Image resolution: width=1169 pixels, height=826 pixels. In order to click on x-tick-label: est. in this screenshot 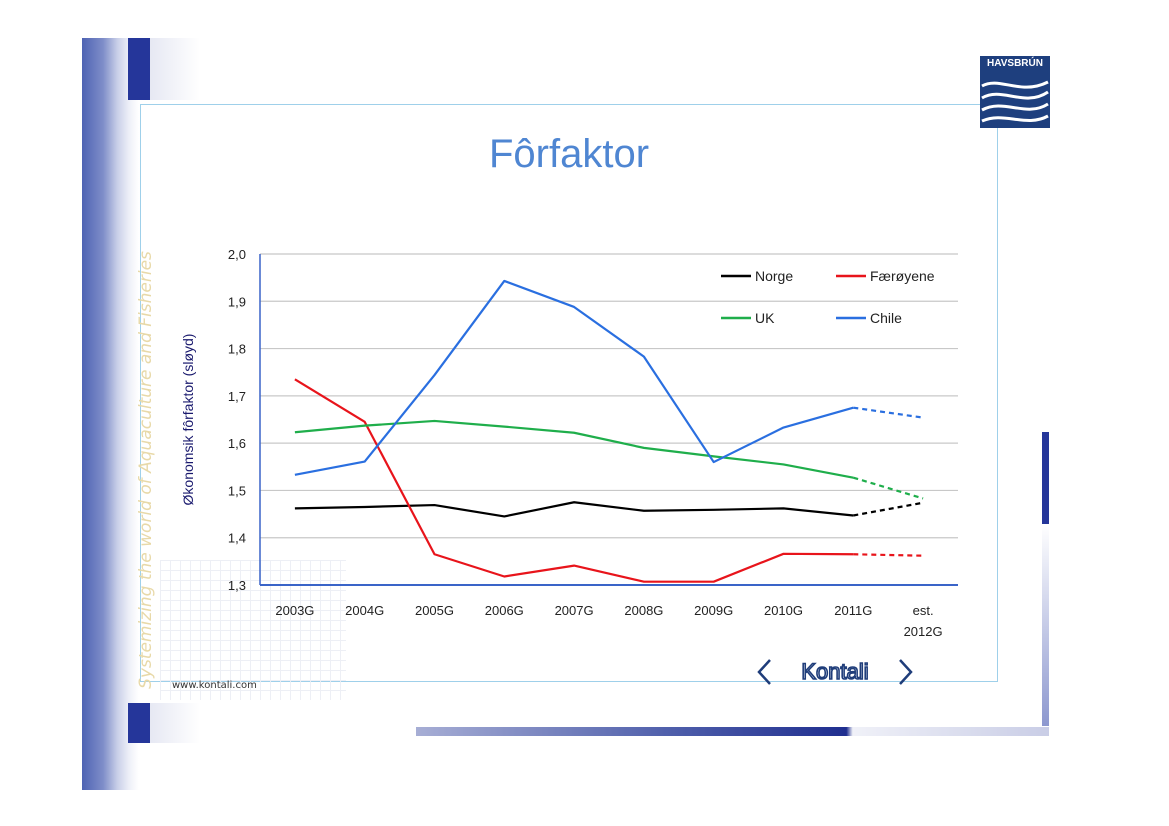, I will do `click(923, 610)`.